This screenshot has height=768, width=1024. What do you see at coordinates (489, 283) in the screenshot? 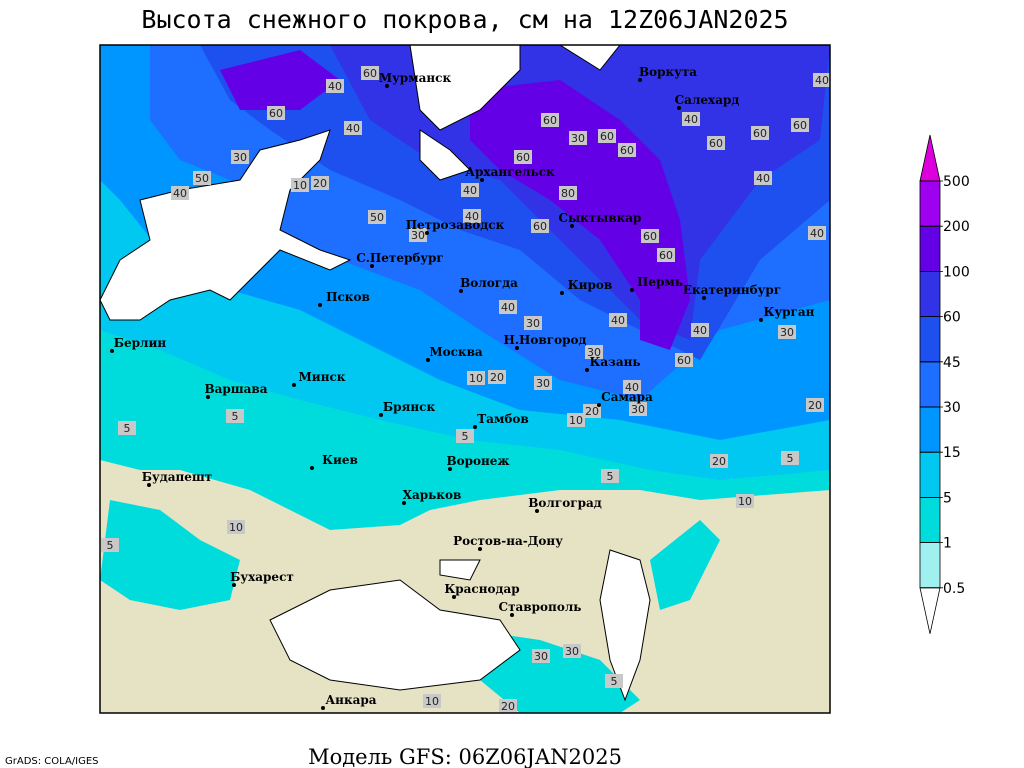
I see `city-label: Вологда` at bounding box center [489, 283].